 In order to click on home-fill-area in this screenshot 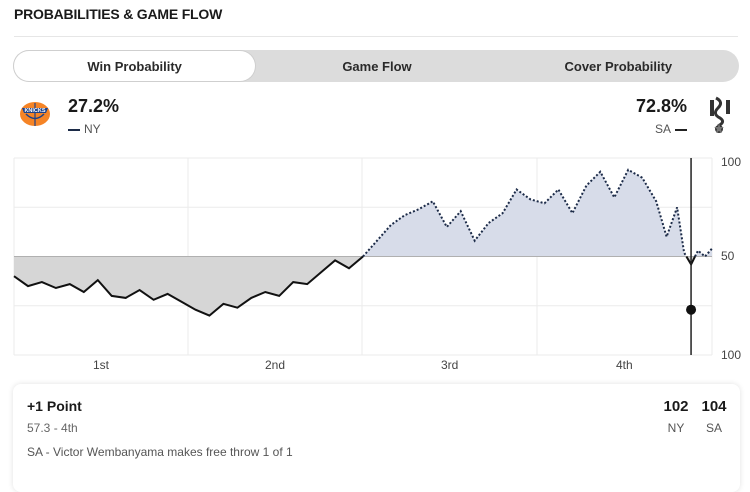, I will do `click(537, 213)`.